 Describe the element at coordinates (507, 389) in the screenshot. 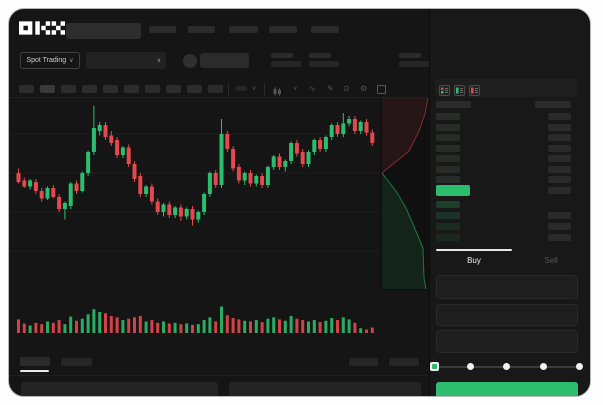

I see `buy-submit-button` at that location.